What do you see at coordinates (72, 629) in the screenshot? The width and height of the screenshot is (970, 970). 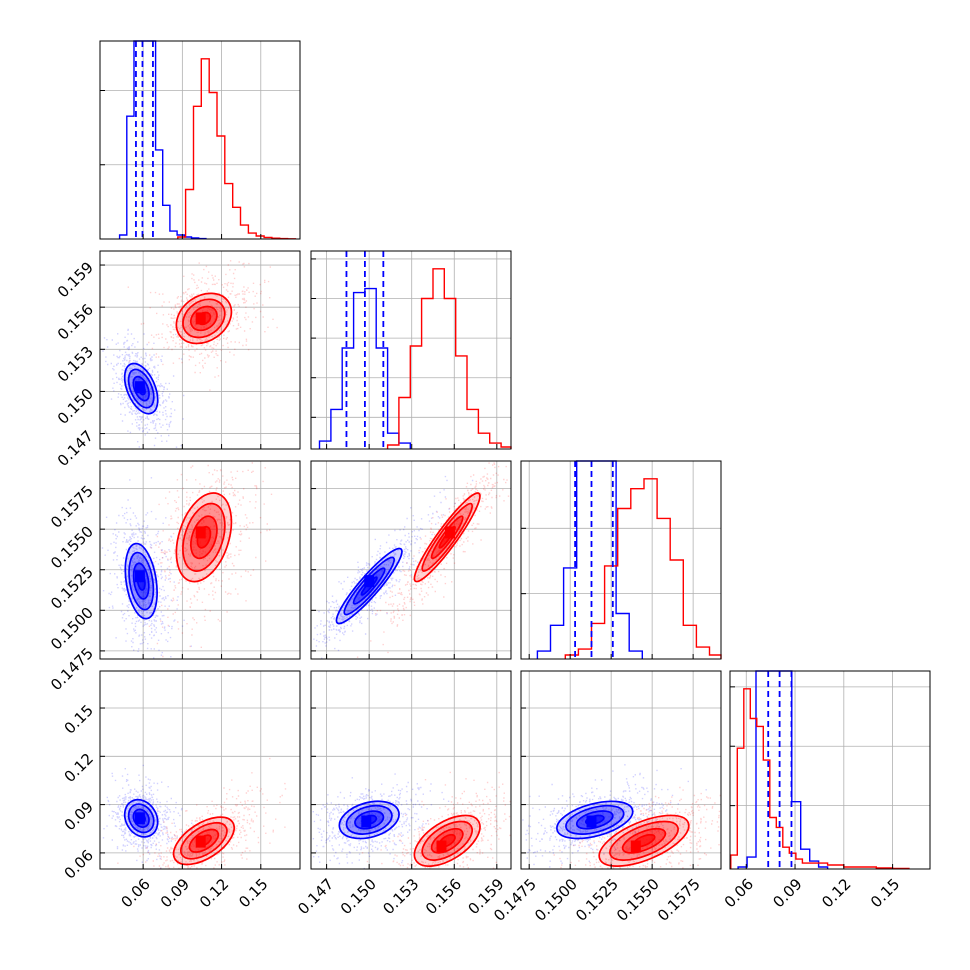 I see `y-tick-label: 0.1500` at bounding box center [72, 629].